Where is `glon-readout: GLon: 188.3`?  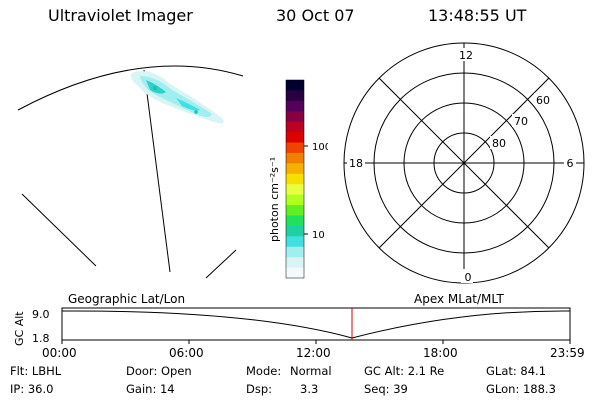
glon-readout: GLon: 188.3 is located at coordinates (521, 389).